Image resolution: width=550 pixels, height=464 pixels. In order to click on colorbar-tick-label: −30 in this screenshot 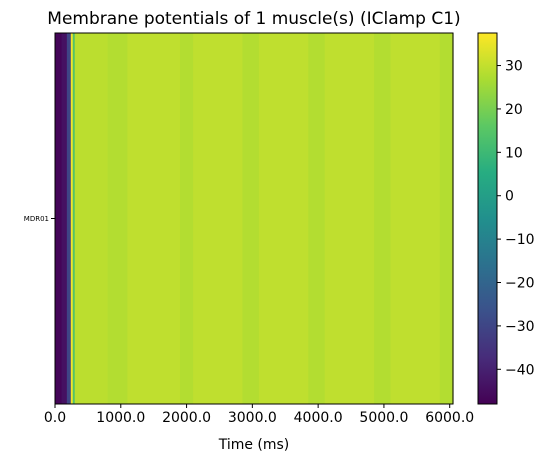, I will do `click(520, 327)`.